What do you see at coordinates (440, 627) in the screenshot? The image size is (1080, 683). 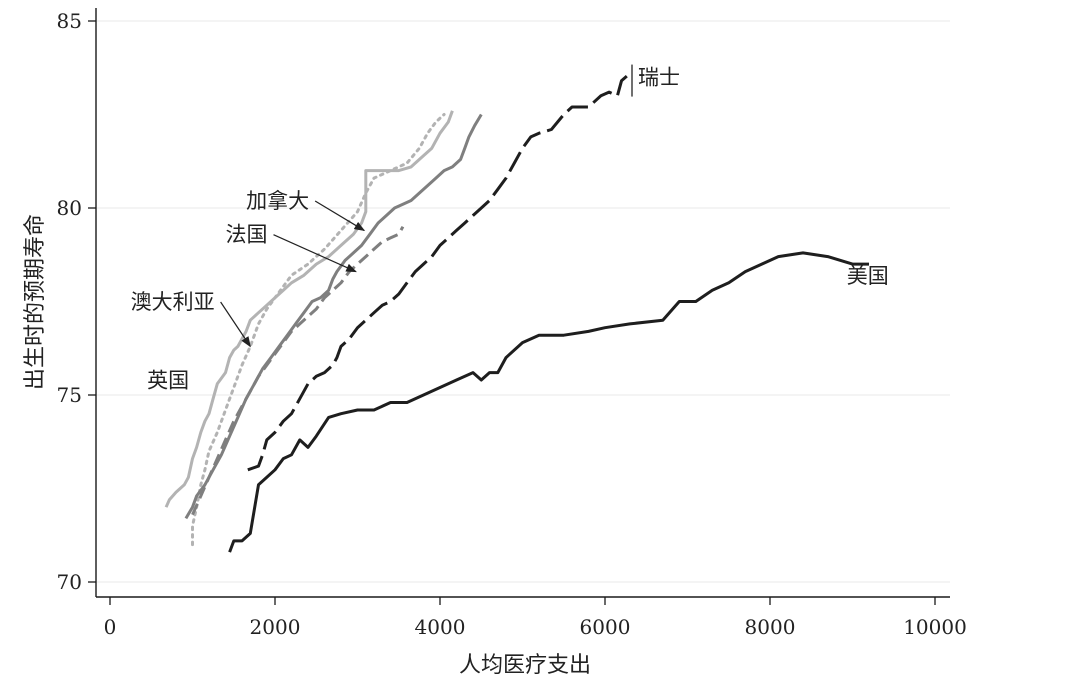 I see `x-tick-label: 4000` at bounding box center [440, 627].